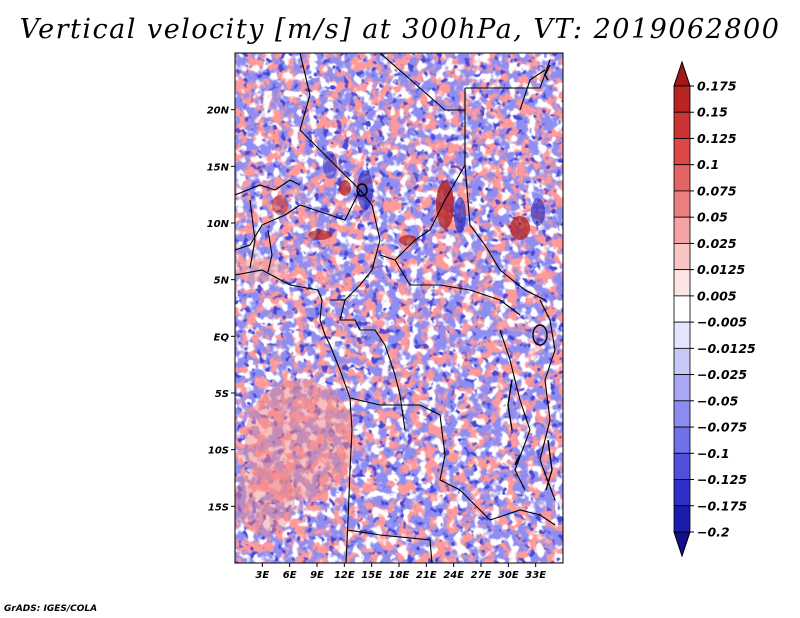 The image size is (800, 618). Describe the element at coordinates (512, 512) in the screenshot. I see `border-zambia` at that location.